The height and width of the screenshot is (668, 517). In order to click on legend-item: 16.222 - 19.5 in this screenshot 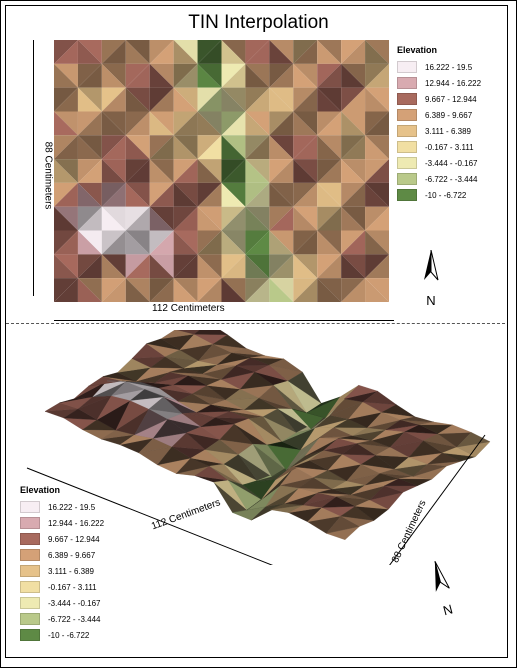, I will do `click(62, 507)`.